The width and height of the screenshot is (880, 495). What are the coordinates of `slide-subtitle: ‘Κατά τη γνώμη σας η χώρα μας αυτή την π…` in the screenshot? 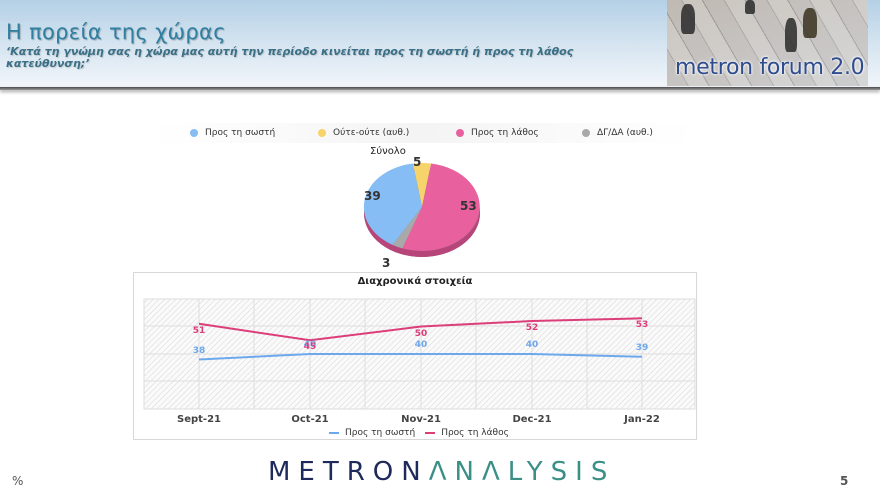 It's located at (290, 57).